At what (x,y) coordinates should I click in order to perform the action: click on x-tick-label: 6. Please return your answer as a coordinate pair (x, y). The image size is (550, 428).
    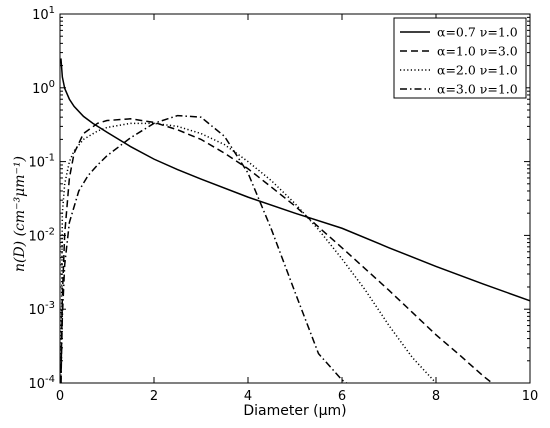
    Looking at the image, I should click on (342, 396).